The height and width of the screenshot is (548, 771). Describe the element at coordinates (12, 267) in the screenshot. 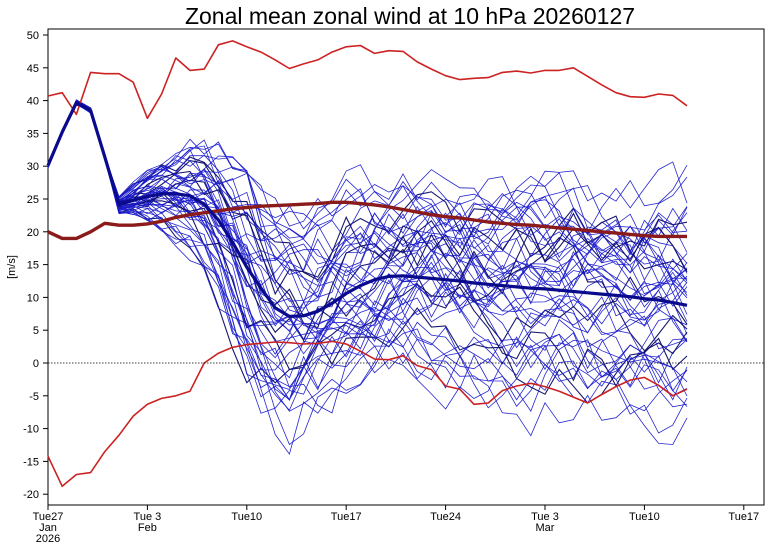

I see `y-axis-label: [m/s]` at that location.